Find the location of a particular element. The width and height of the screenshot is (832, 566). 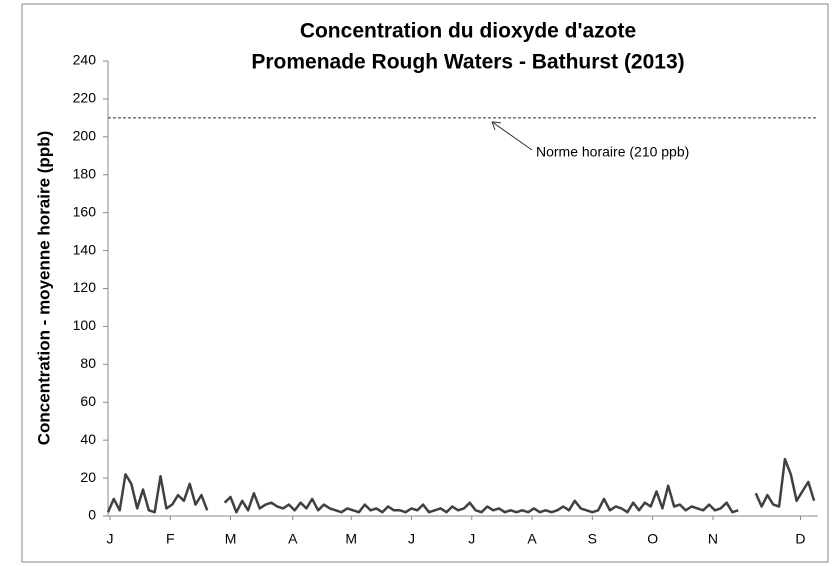

annotation: Norme horaire (210 ppb) is located at coordinates (612, 152).